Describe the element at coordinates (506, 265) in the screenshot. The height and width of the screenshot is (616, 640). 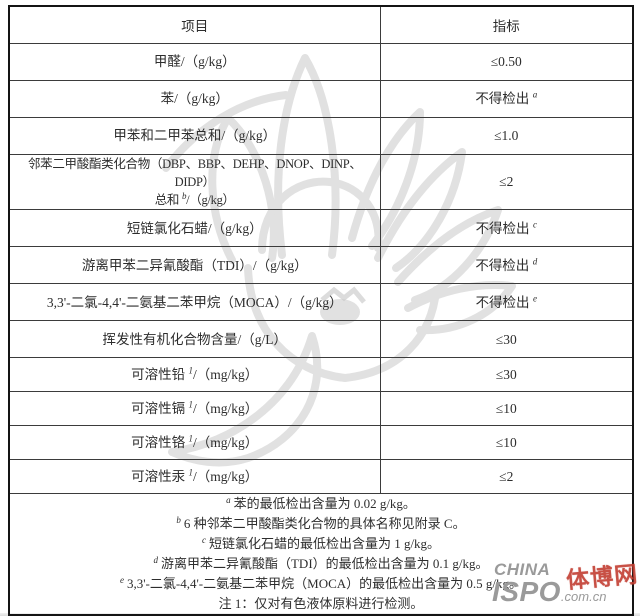
I see `index-cell: 不得检出 d` at that location.